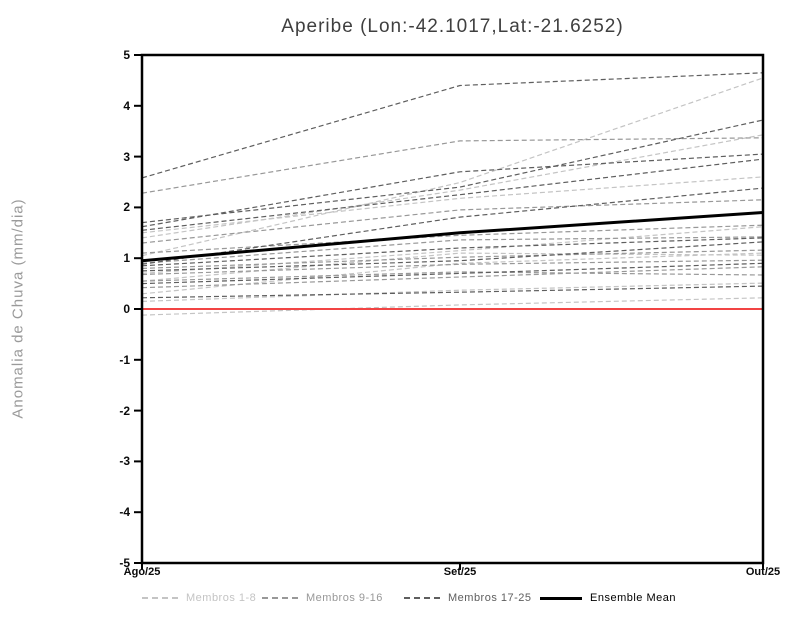 The height and width of the screenshot is (618, 800). What do you see at coordinates (124, 563) in the screenshot?
I see `y-tick-label: -5` at bounding box center [124, 563].